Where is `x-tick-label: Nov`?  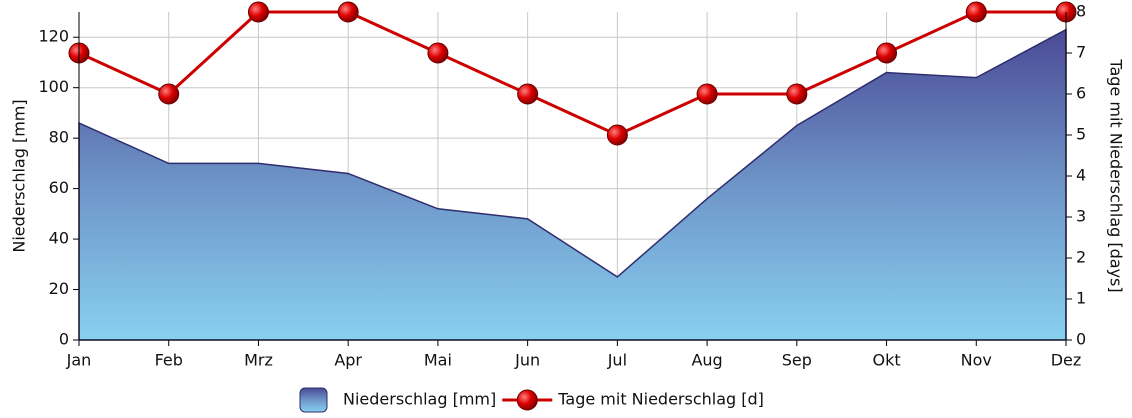 x-tick-label: Nov is located at coordinates (976, 360).